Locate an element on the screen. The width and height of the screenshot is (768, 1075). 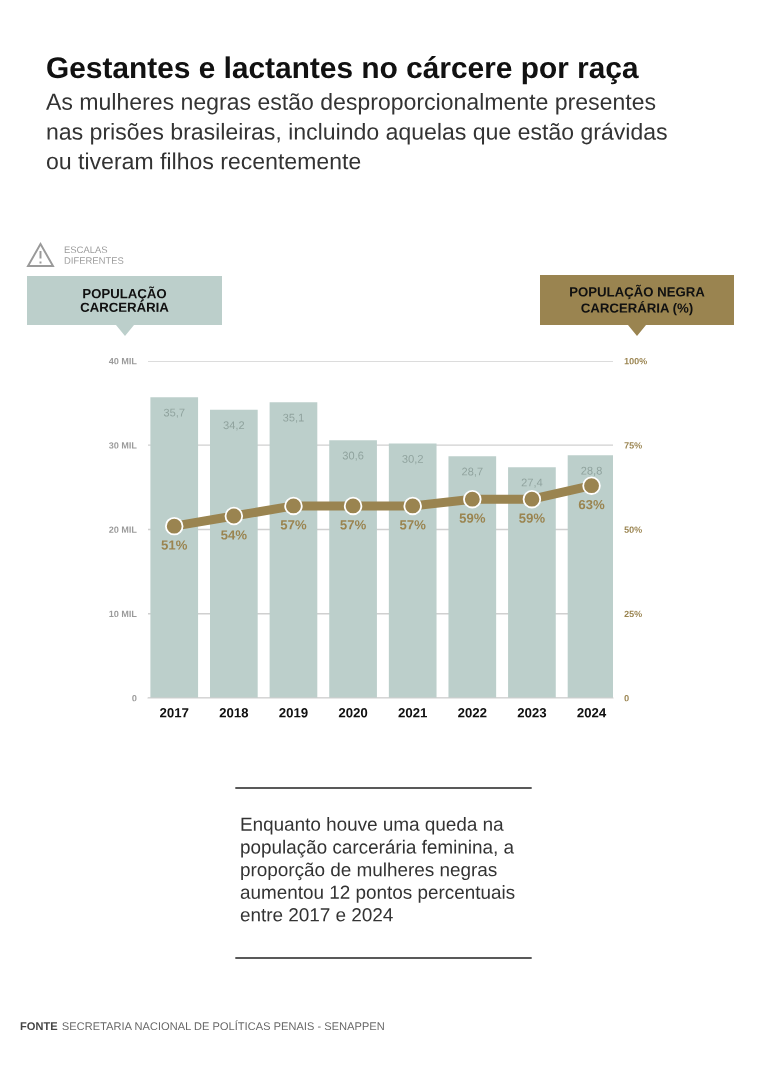
x-tick-label: 2019 is located at coordinates (293, 713).